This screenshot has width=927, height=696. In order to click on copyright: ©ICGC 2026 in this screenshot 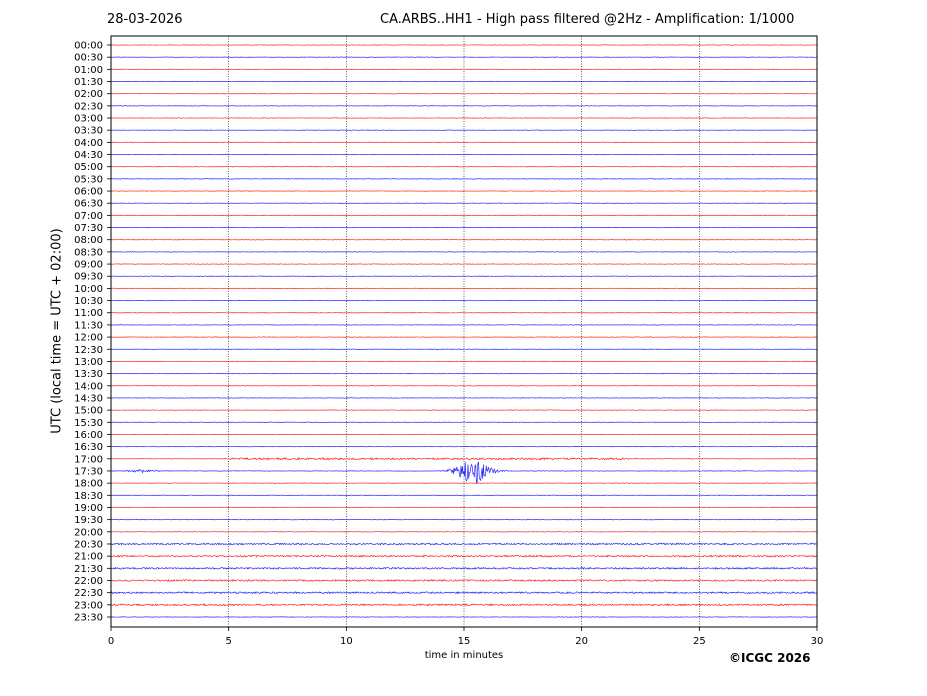, I will do `click(770, 658)`.